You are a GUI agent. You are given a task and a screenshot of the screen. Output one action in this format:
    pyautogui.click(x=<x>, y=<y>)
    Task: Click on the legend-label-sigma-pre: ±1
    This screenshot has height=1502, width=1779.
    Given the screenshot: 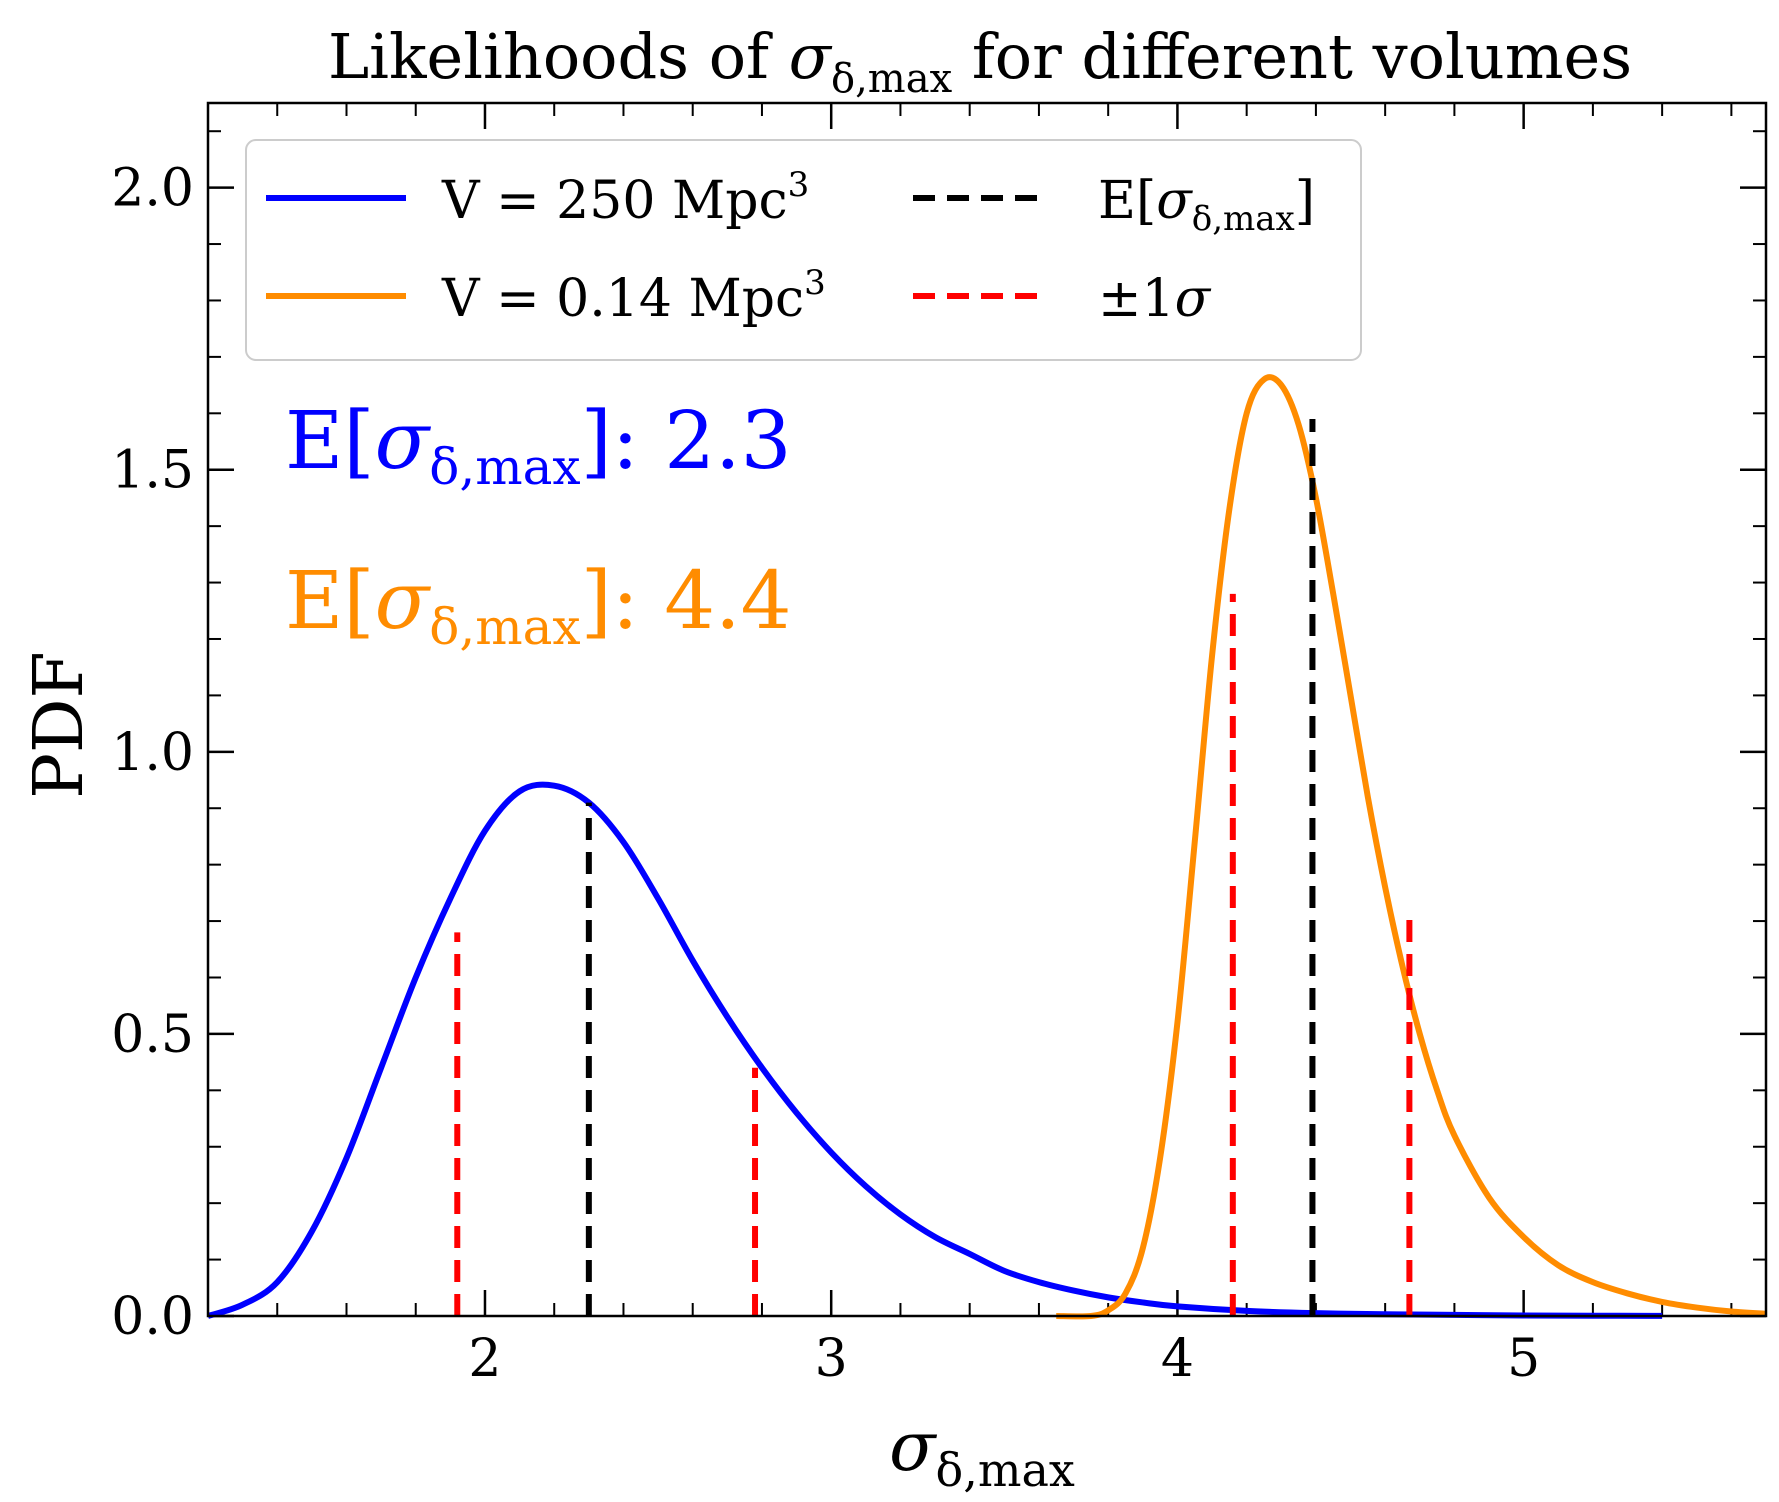 What is the action you would take?
    pyautogui.click(x=1136, y=299)
    